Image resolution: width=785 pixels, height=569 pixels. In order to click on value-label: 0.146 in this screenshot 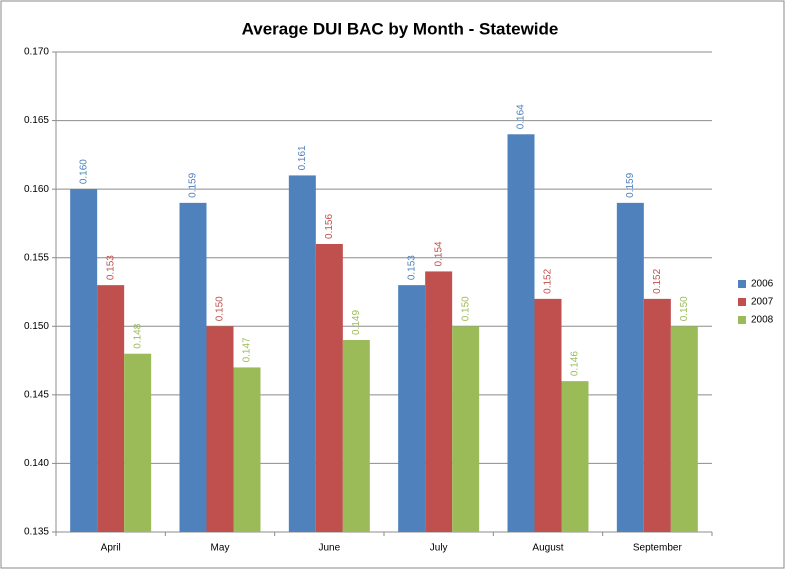, I will do `click(575, 363)`.